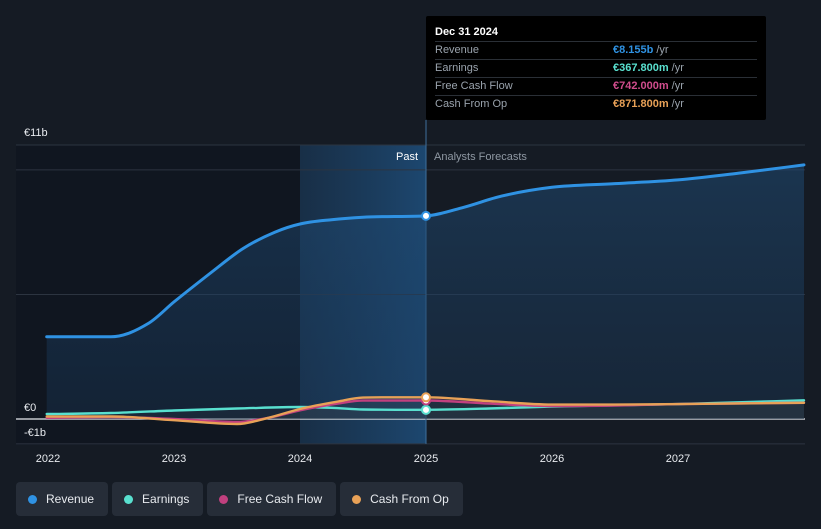 The width and height of the screenshot is (821, 529). I want to click on tooltip-value: €8.155b, so click(633, 50).